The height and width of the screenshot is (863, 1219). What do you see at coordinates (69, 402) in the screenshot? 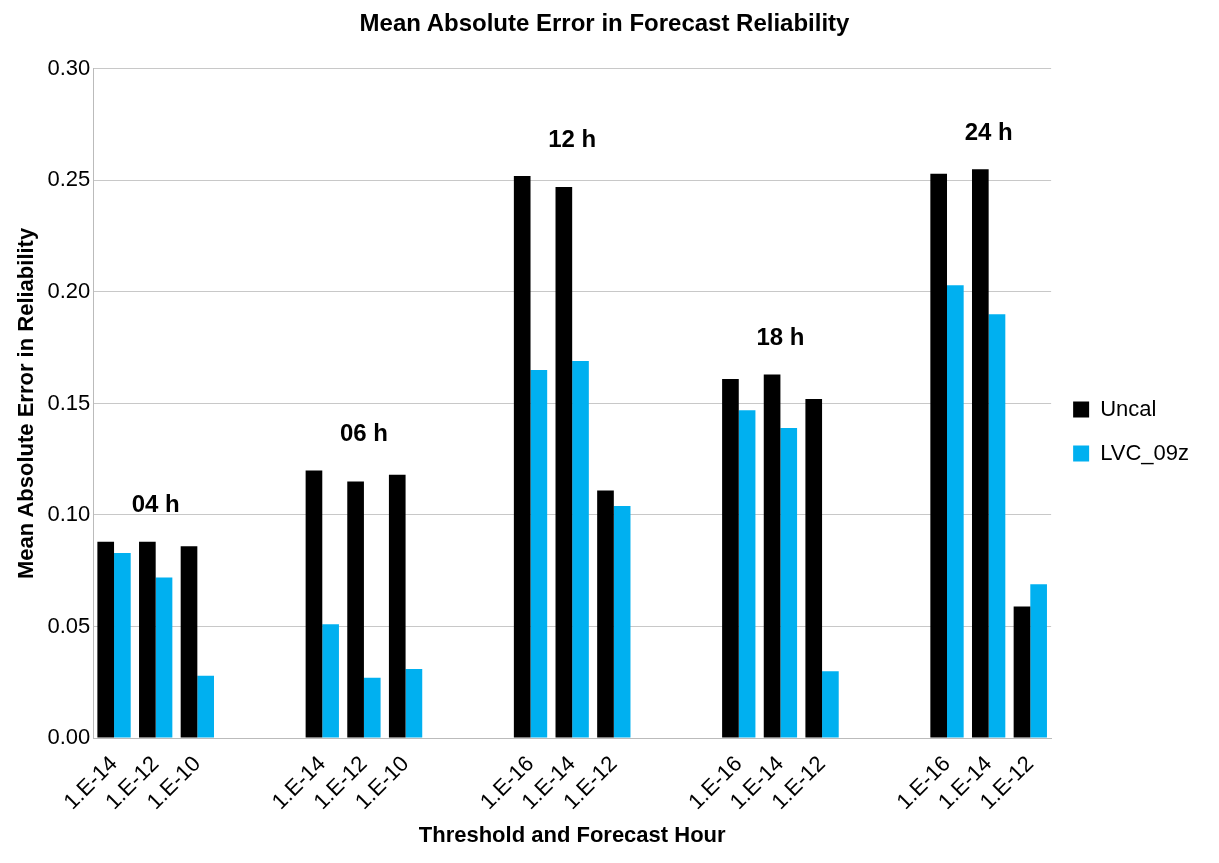
I see `y-tick-label: 0.15` at bounding box center [69, 402].